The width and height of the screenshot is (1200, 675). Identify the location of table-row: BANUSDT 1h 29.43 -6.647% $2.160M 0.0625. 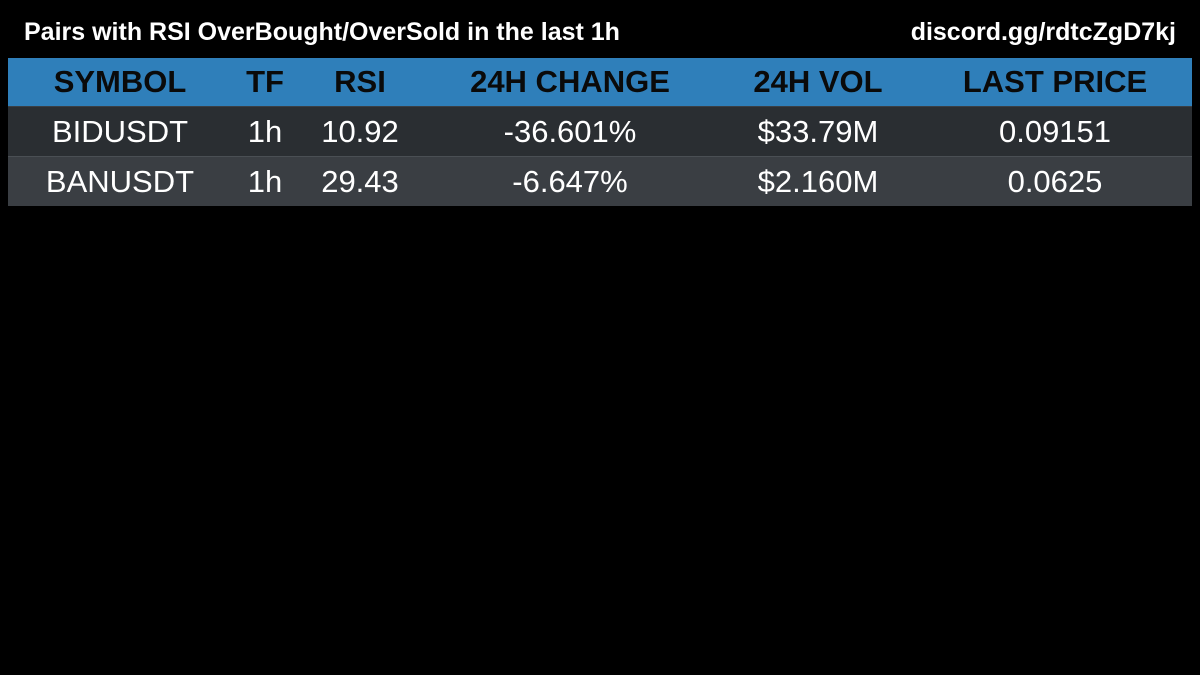
(600, 181).